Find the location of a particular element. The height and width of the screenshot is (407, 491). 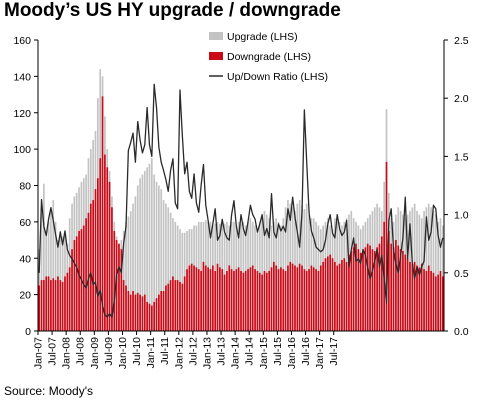

legend-swatch-upgrade is located at coordinates (216, 36).